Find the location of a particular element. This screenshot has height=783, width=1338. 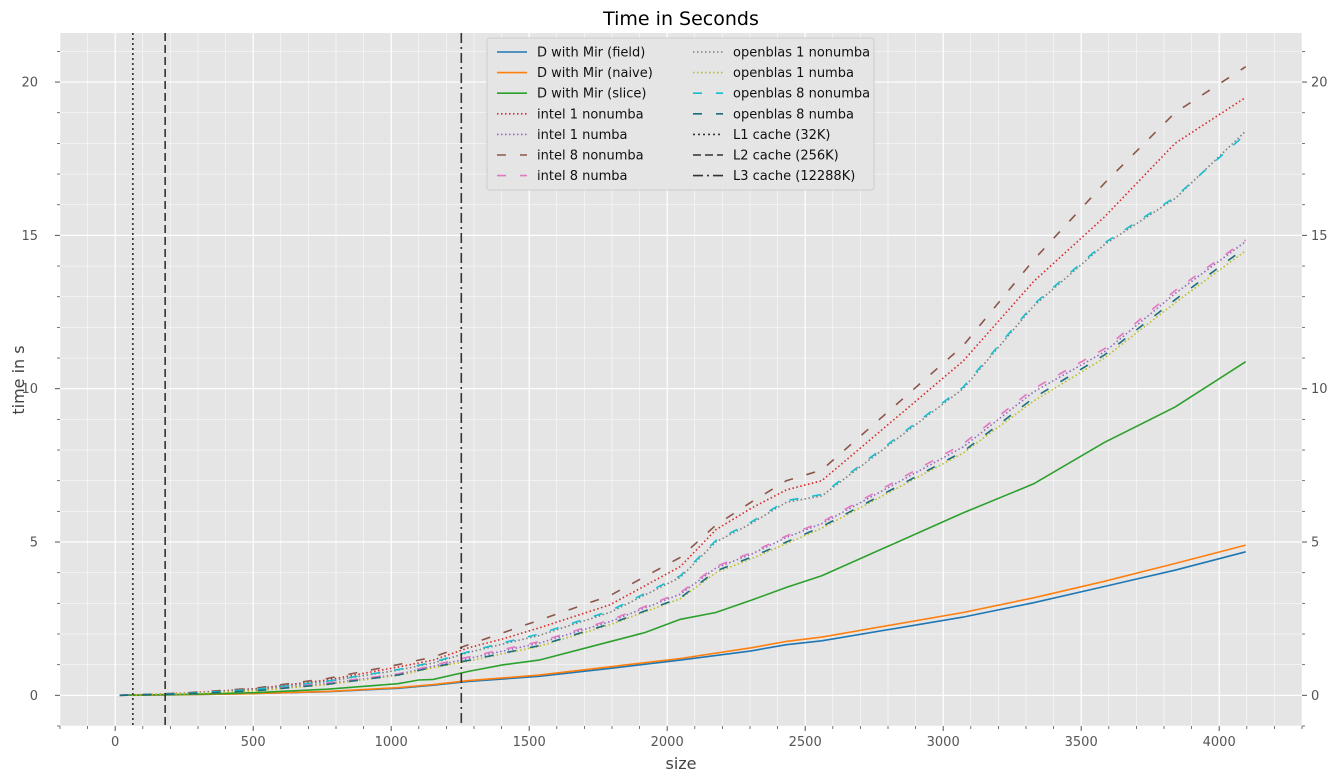

legend-label: L2 cache (256K) is located at coordinates (786, 156).